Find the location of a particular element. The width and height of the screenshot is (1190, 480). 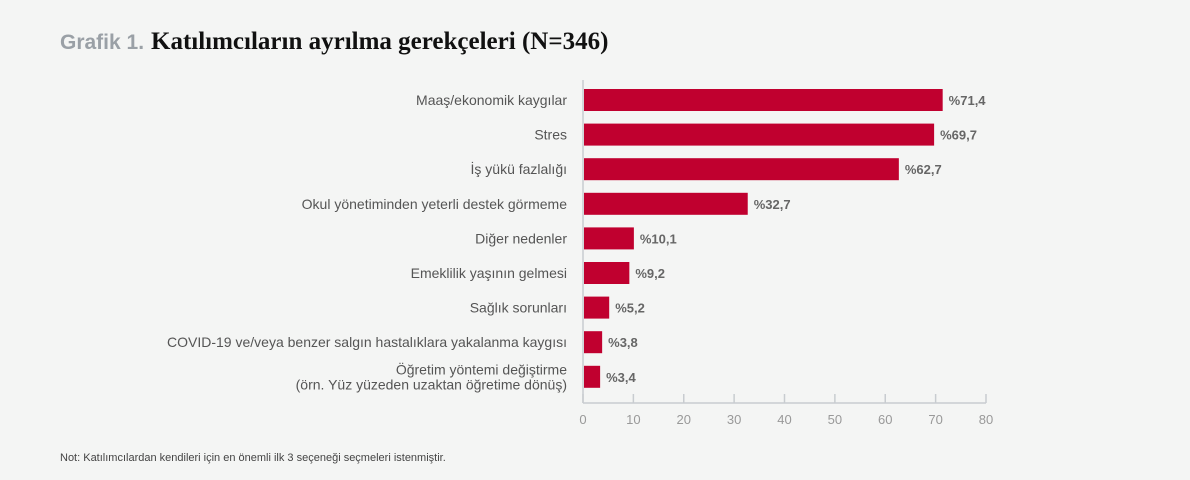

data-label: %10,1 is located at coordinates (658, 238).